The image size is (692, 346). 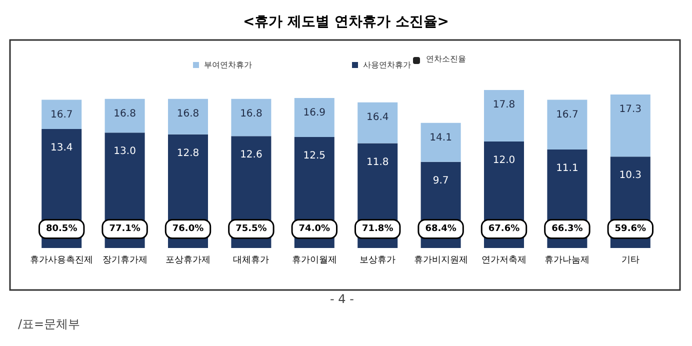 What do you see at coordinates (440, 180) in the screenshot?
I see `data-label: 9.7` at bounding box center [440, 180].